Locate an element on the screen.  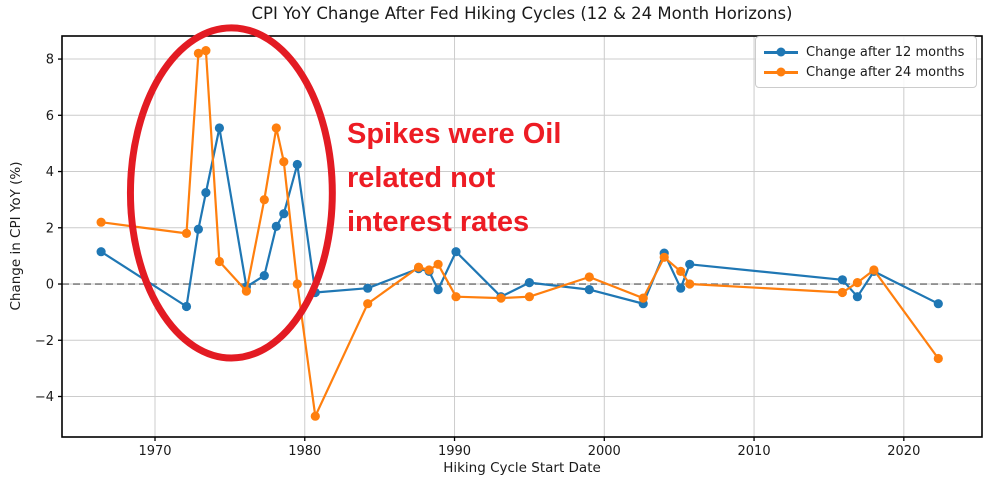
x-tick-label: 1980 is located at coordinates (304, 451).